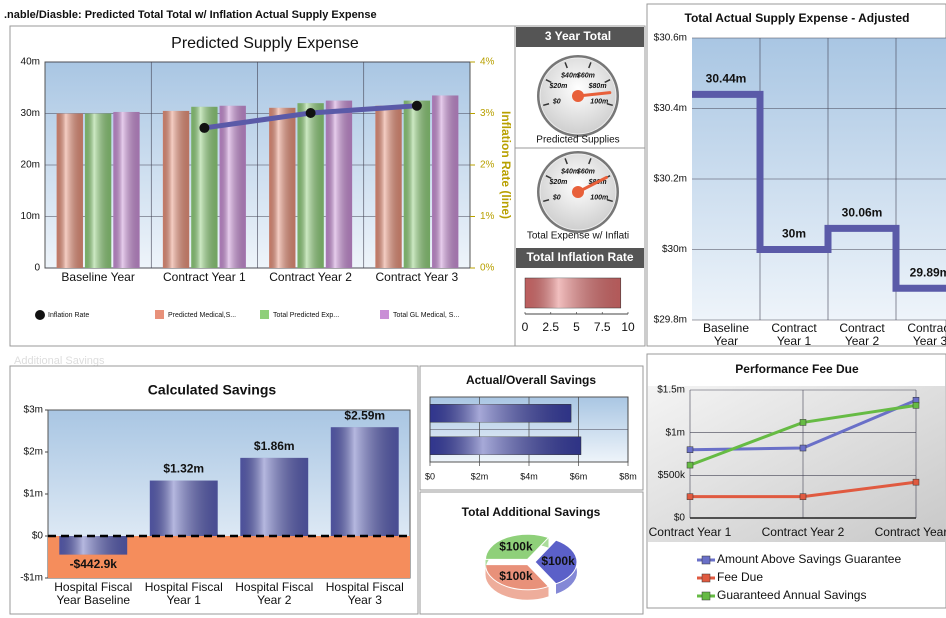 The width and height of the screenshot is (946, 618). I want to click on legend-label: Amount Above Savings Guarantee, so click(809, 559).